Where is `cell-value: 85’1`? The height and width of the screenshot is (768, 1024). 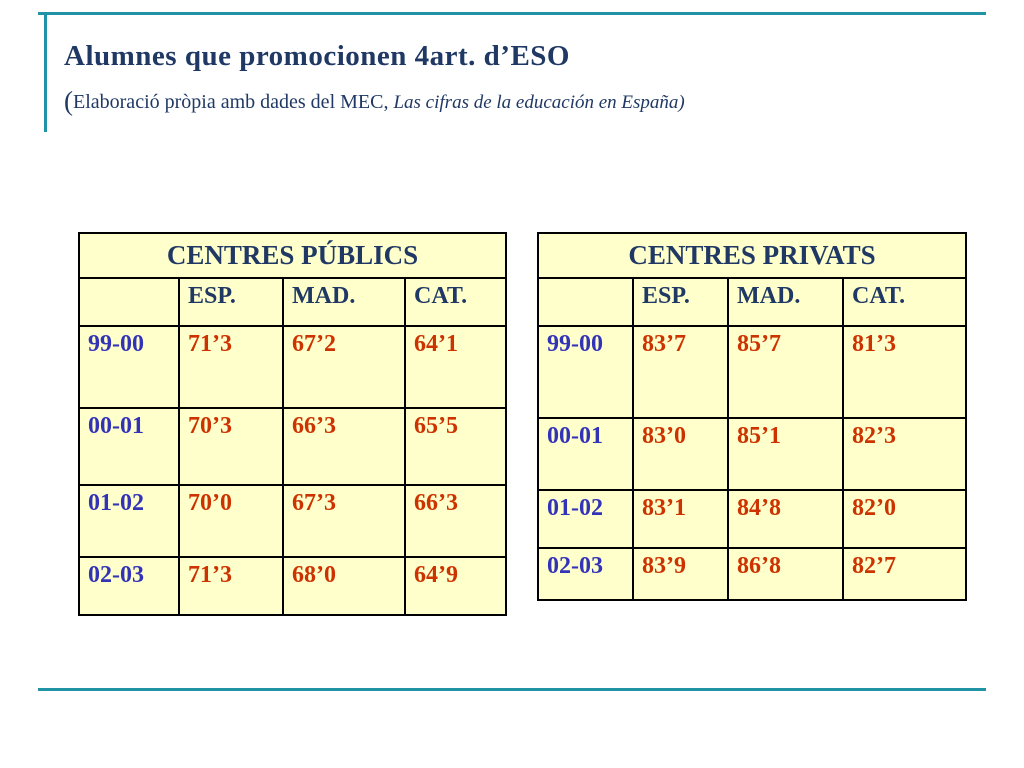 cell-value: 85’1 is located at coordinates (785, 454).